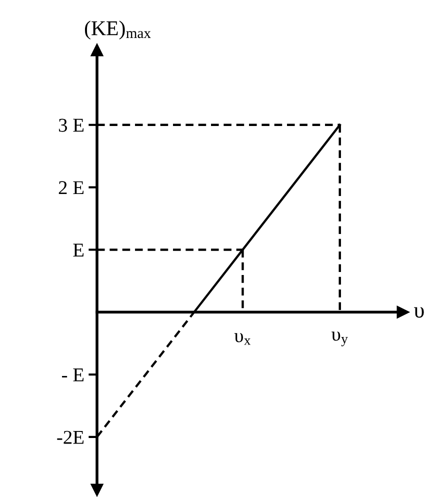  I want to click on y-tick-label: - E, so click(73, 375).